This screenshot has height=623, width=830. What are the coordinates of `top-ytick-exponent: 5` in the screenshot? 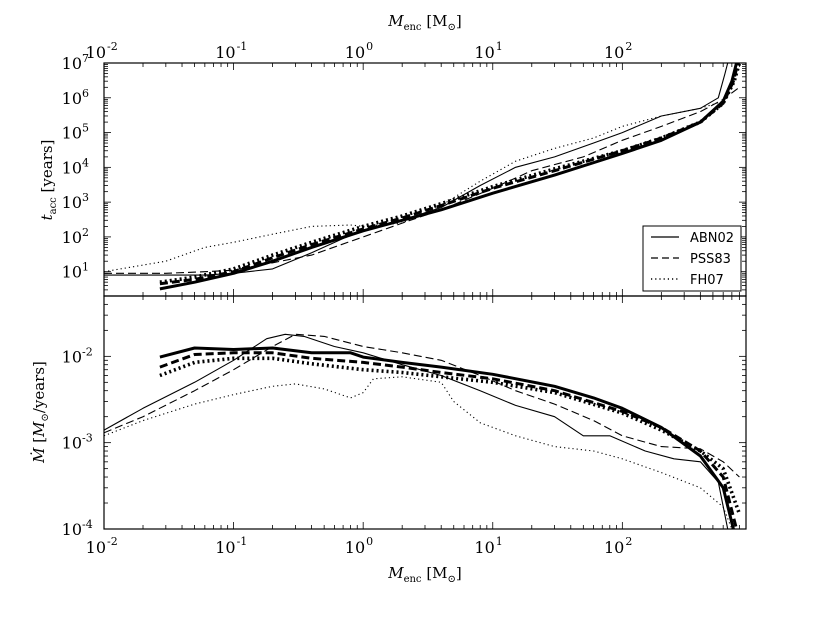 It's located at (85, 128).